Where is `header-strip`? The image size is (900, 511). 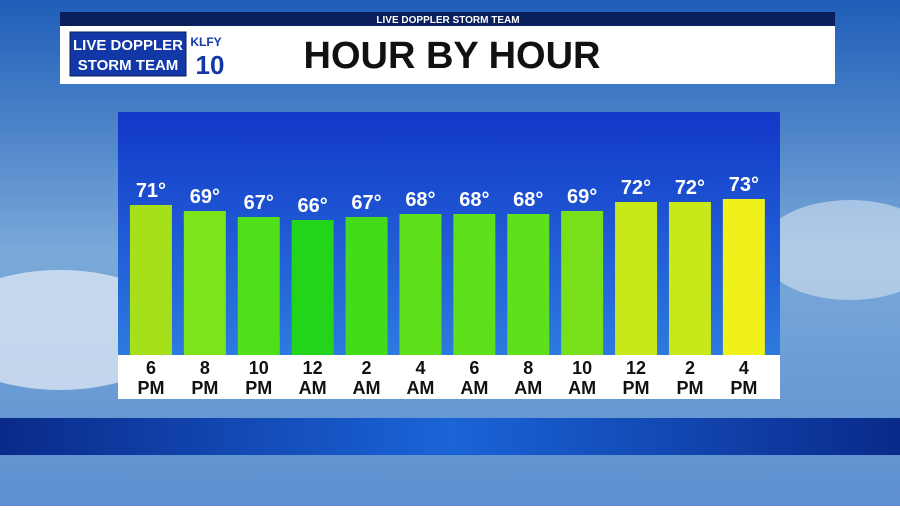
header-strip is located at coordinates (447, 19).